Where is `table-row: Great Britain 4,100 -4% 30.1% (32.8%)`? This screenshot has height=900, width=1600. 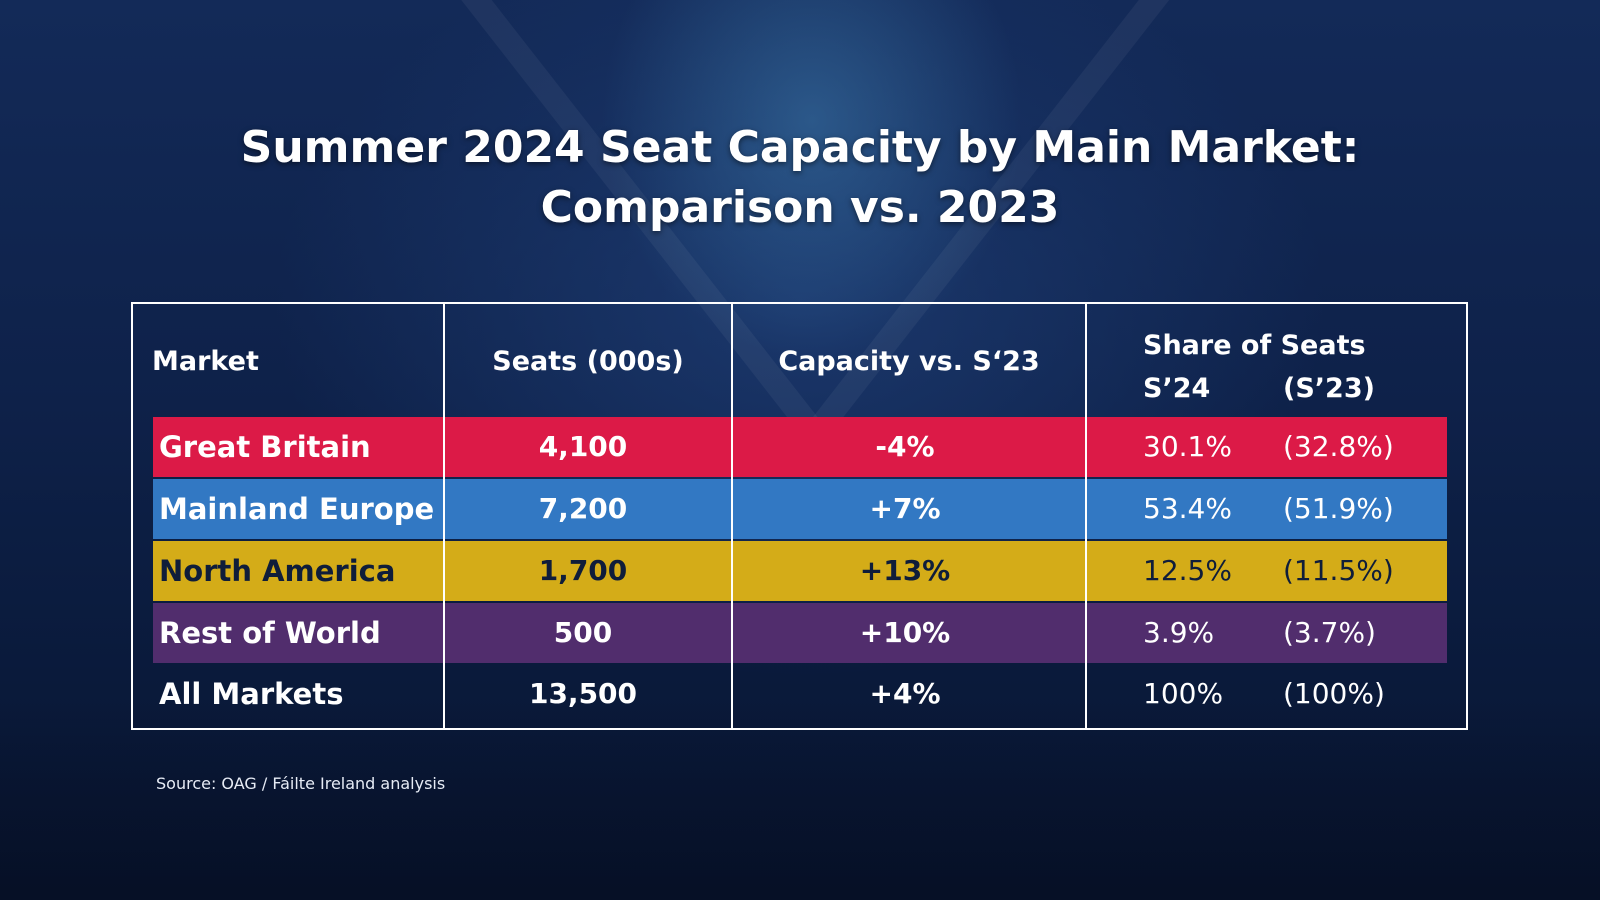
table-row: Great Britain 4,100 -4% 30.1% (32.8%) is located at coordinates (800, 447).